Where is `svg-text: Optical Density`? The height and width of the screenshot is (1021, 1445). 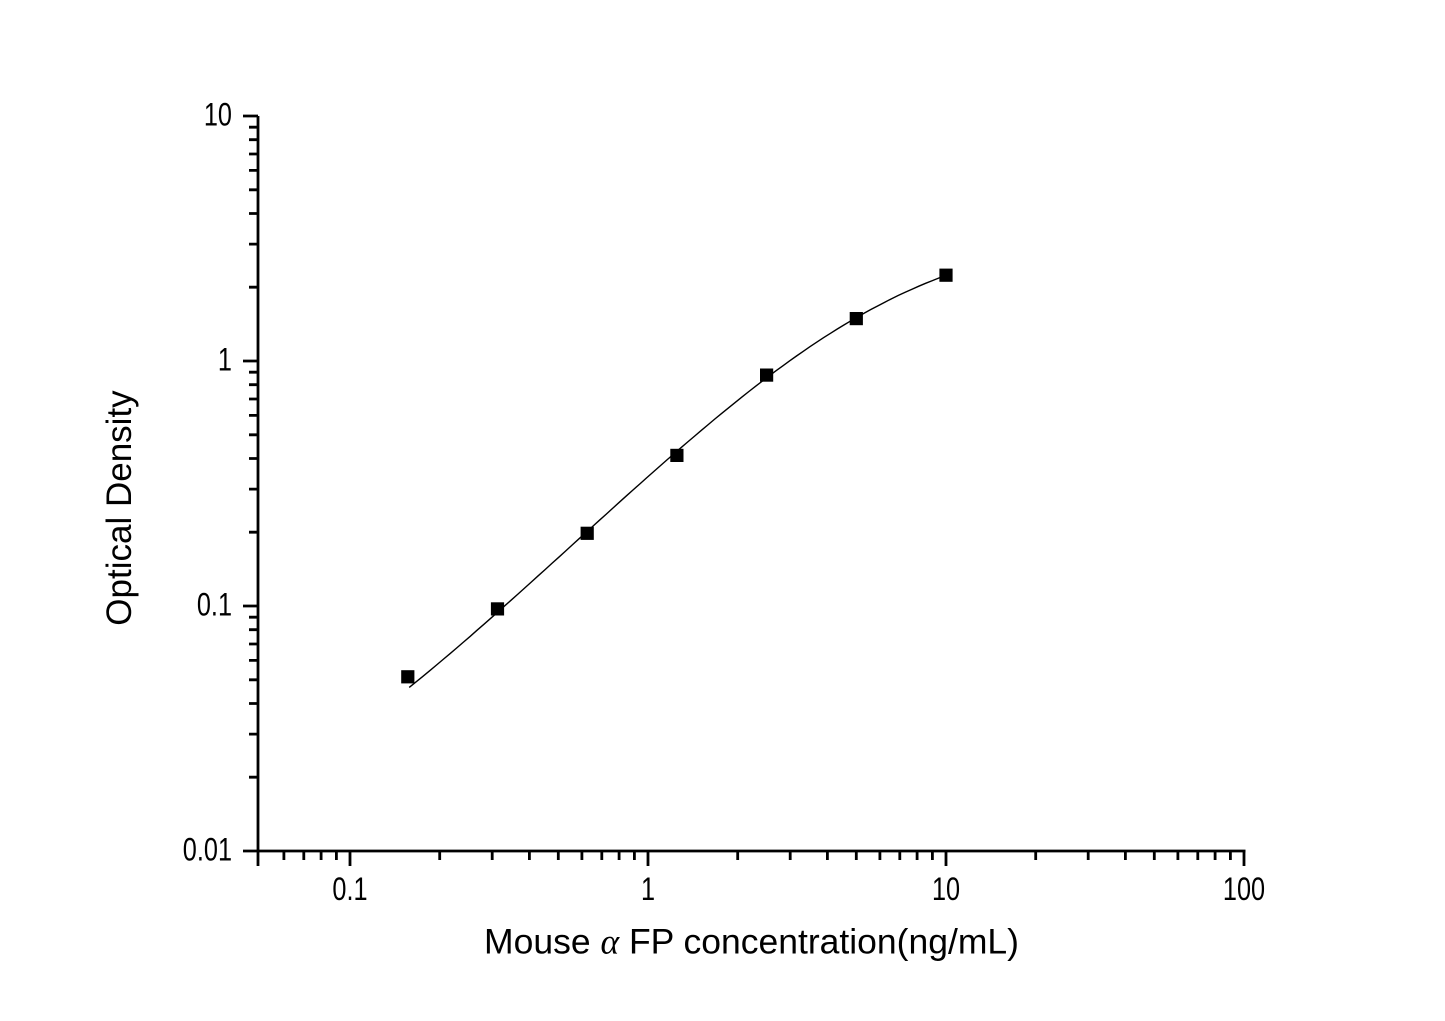 svg-text: Optical Density is located at coordinates (119, 508).